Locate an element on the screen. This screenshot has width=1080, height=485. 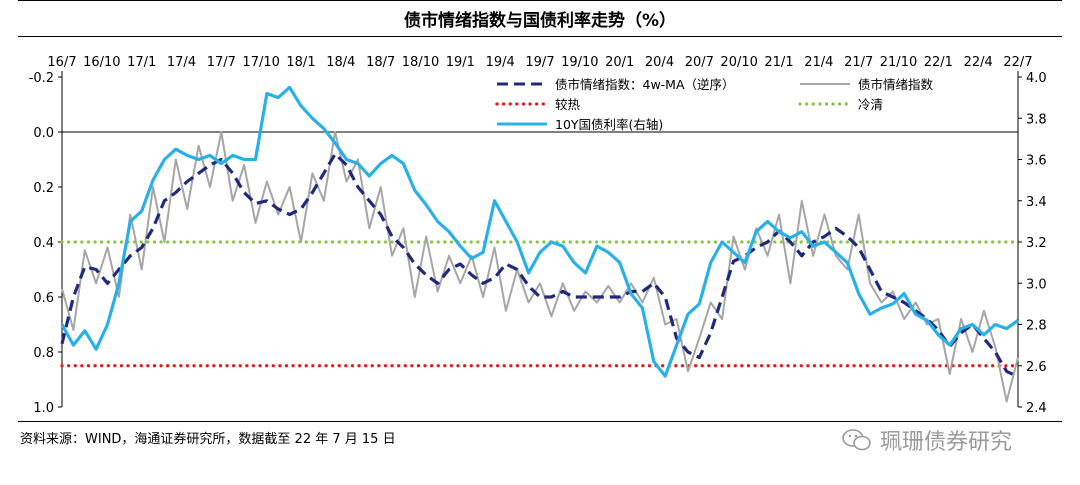
x-tick-label: 17/4 is located at coordinates (181, 62).